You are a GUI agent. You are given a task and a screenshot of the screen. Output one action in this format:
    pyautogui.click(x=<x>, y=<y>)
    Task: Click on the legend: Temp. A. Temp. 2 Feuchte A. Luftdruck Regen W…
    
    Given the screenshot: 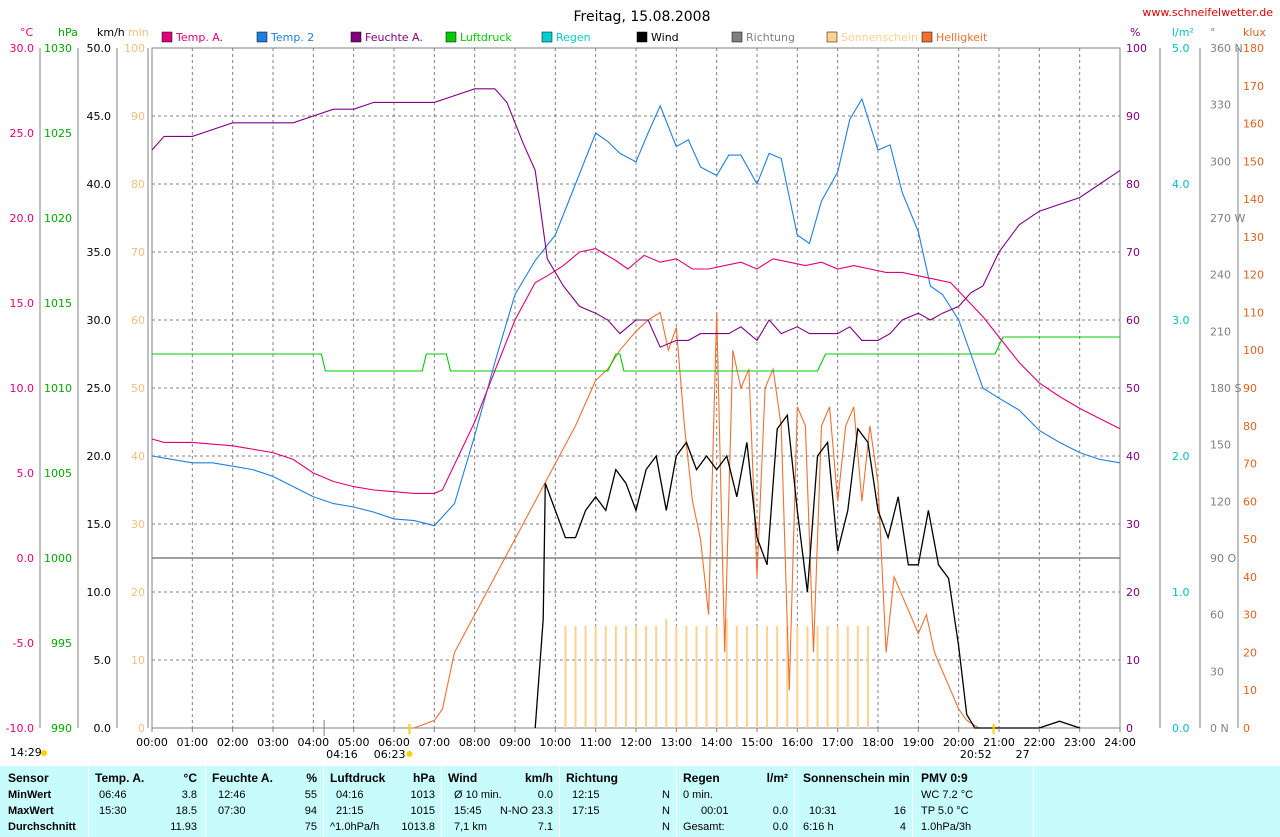 What is the action you would take?
    pyautogui.click(x=574, y=37)
    